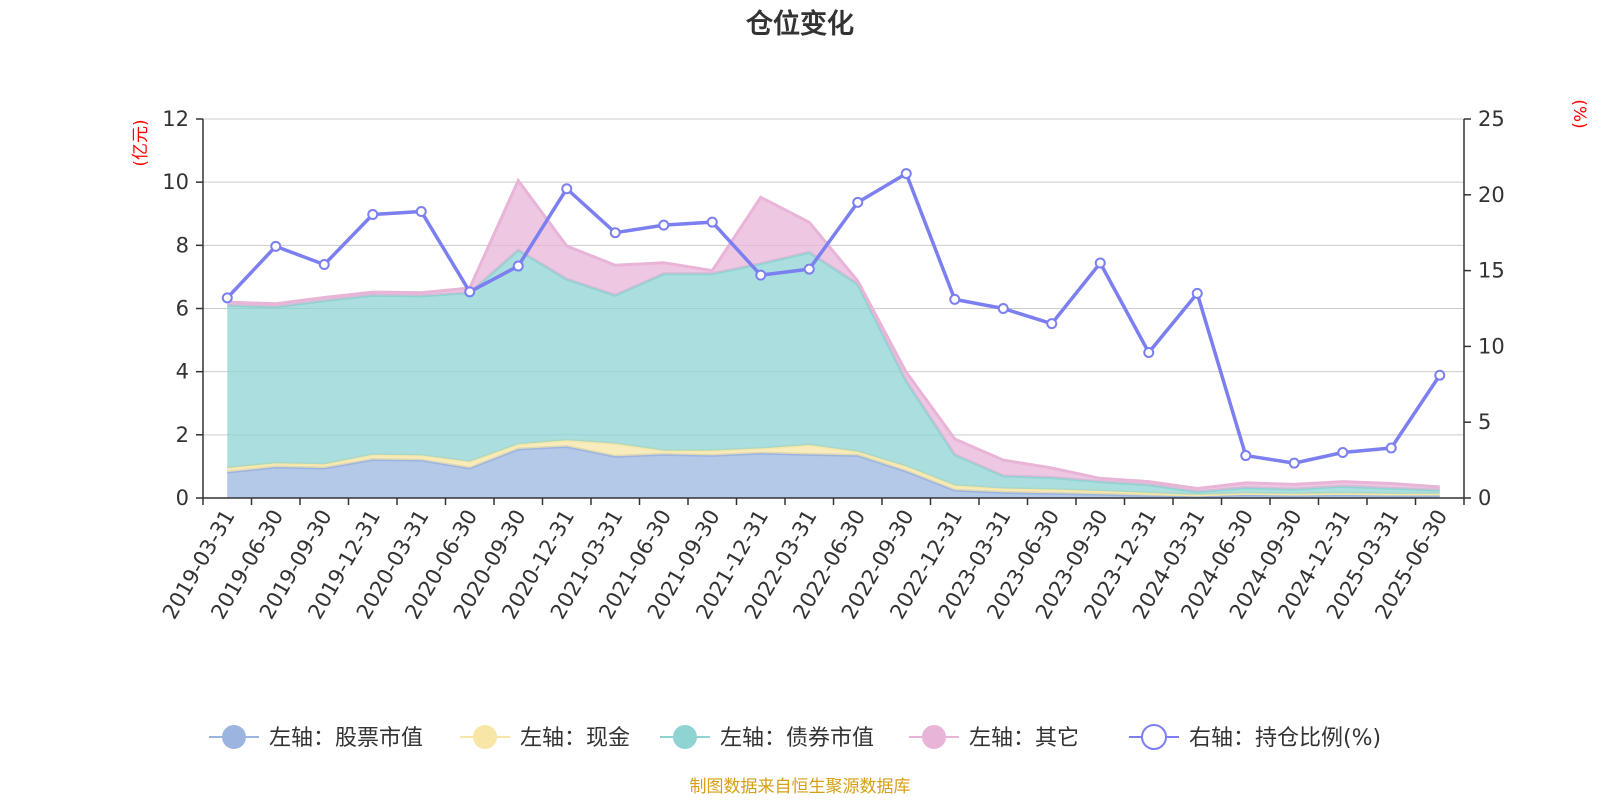 The height and width of the screenshot is (800, 1600). What do you see at coordinates (141, 142) in the screenshot?
I see `left-axis-unit: (亿元)` at bounding box center [141, 142].